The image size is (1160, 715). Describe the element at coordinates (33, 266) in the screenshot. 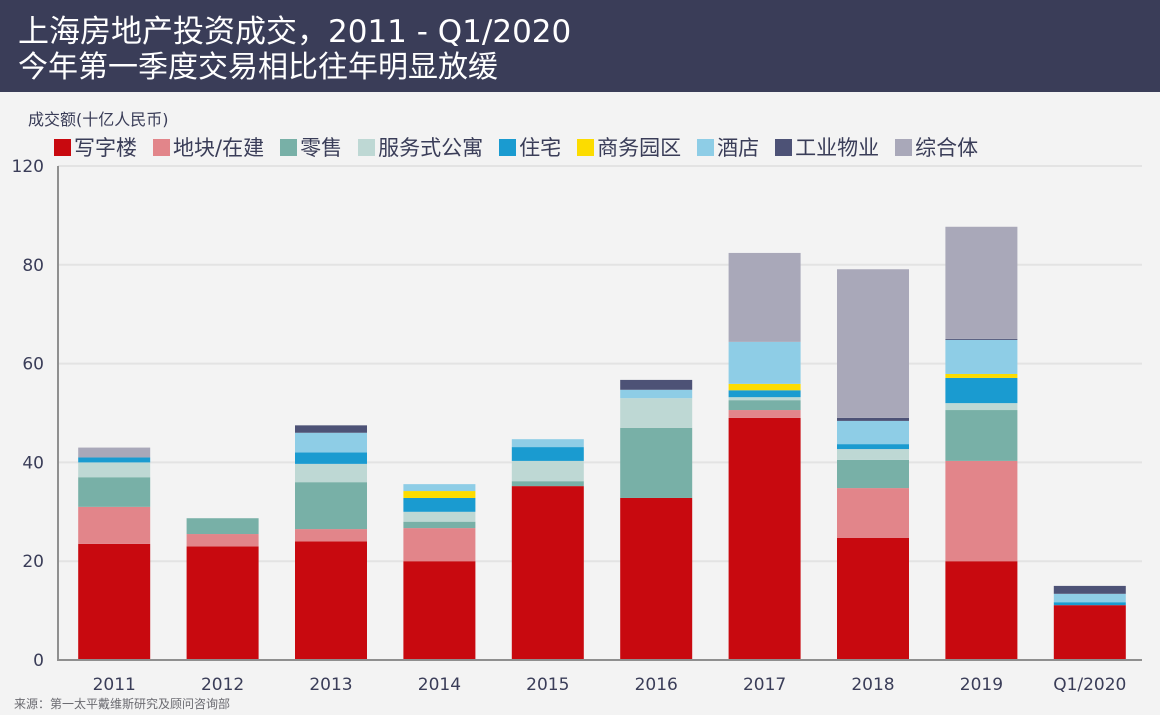

I see `y-tick-label: 80` at that location.